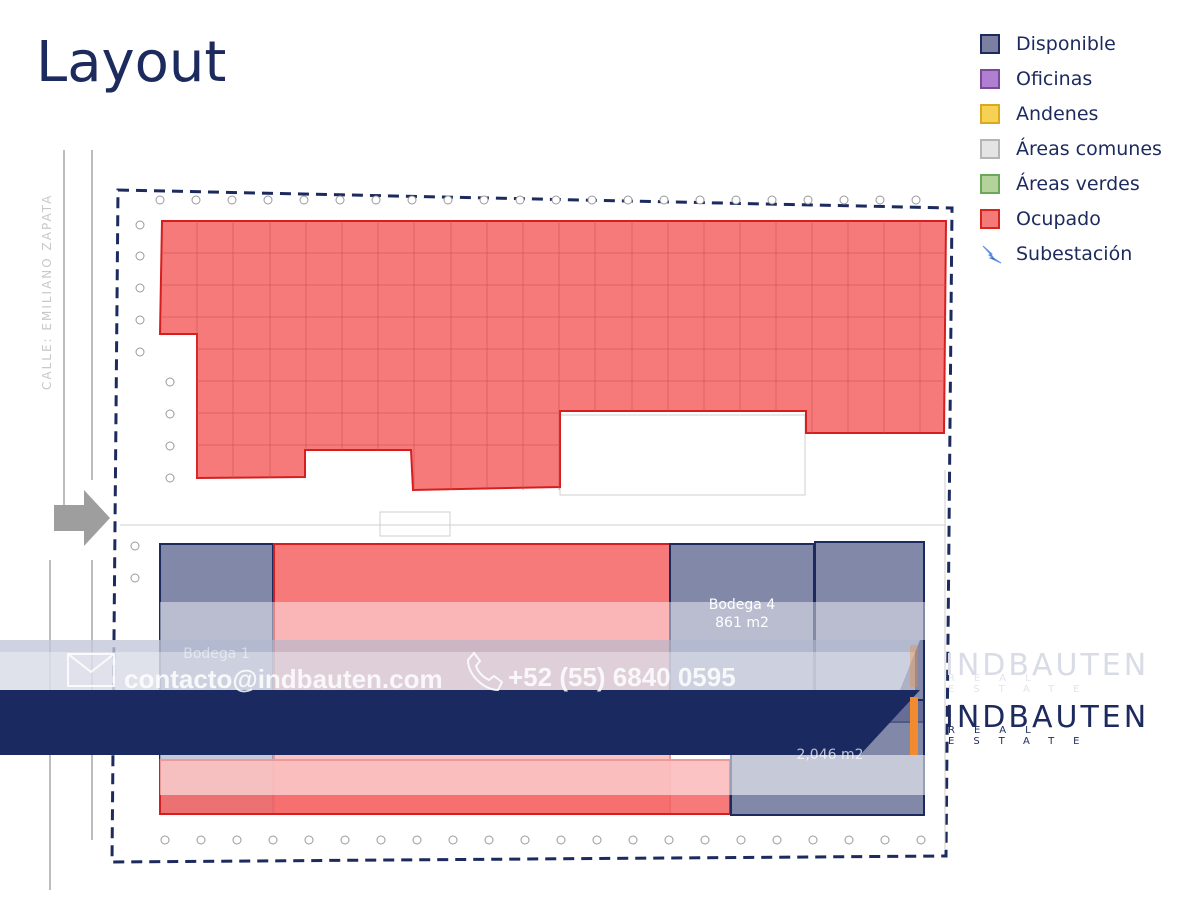 This screenshot has width=1200, height=900. Describe the element at coordinates (485, 671) in the screenshot. I see `phone-icon` at that location.